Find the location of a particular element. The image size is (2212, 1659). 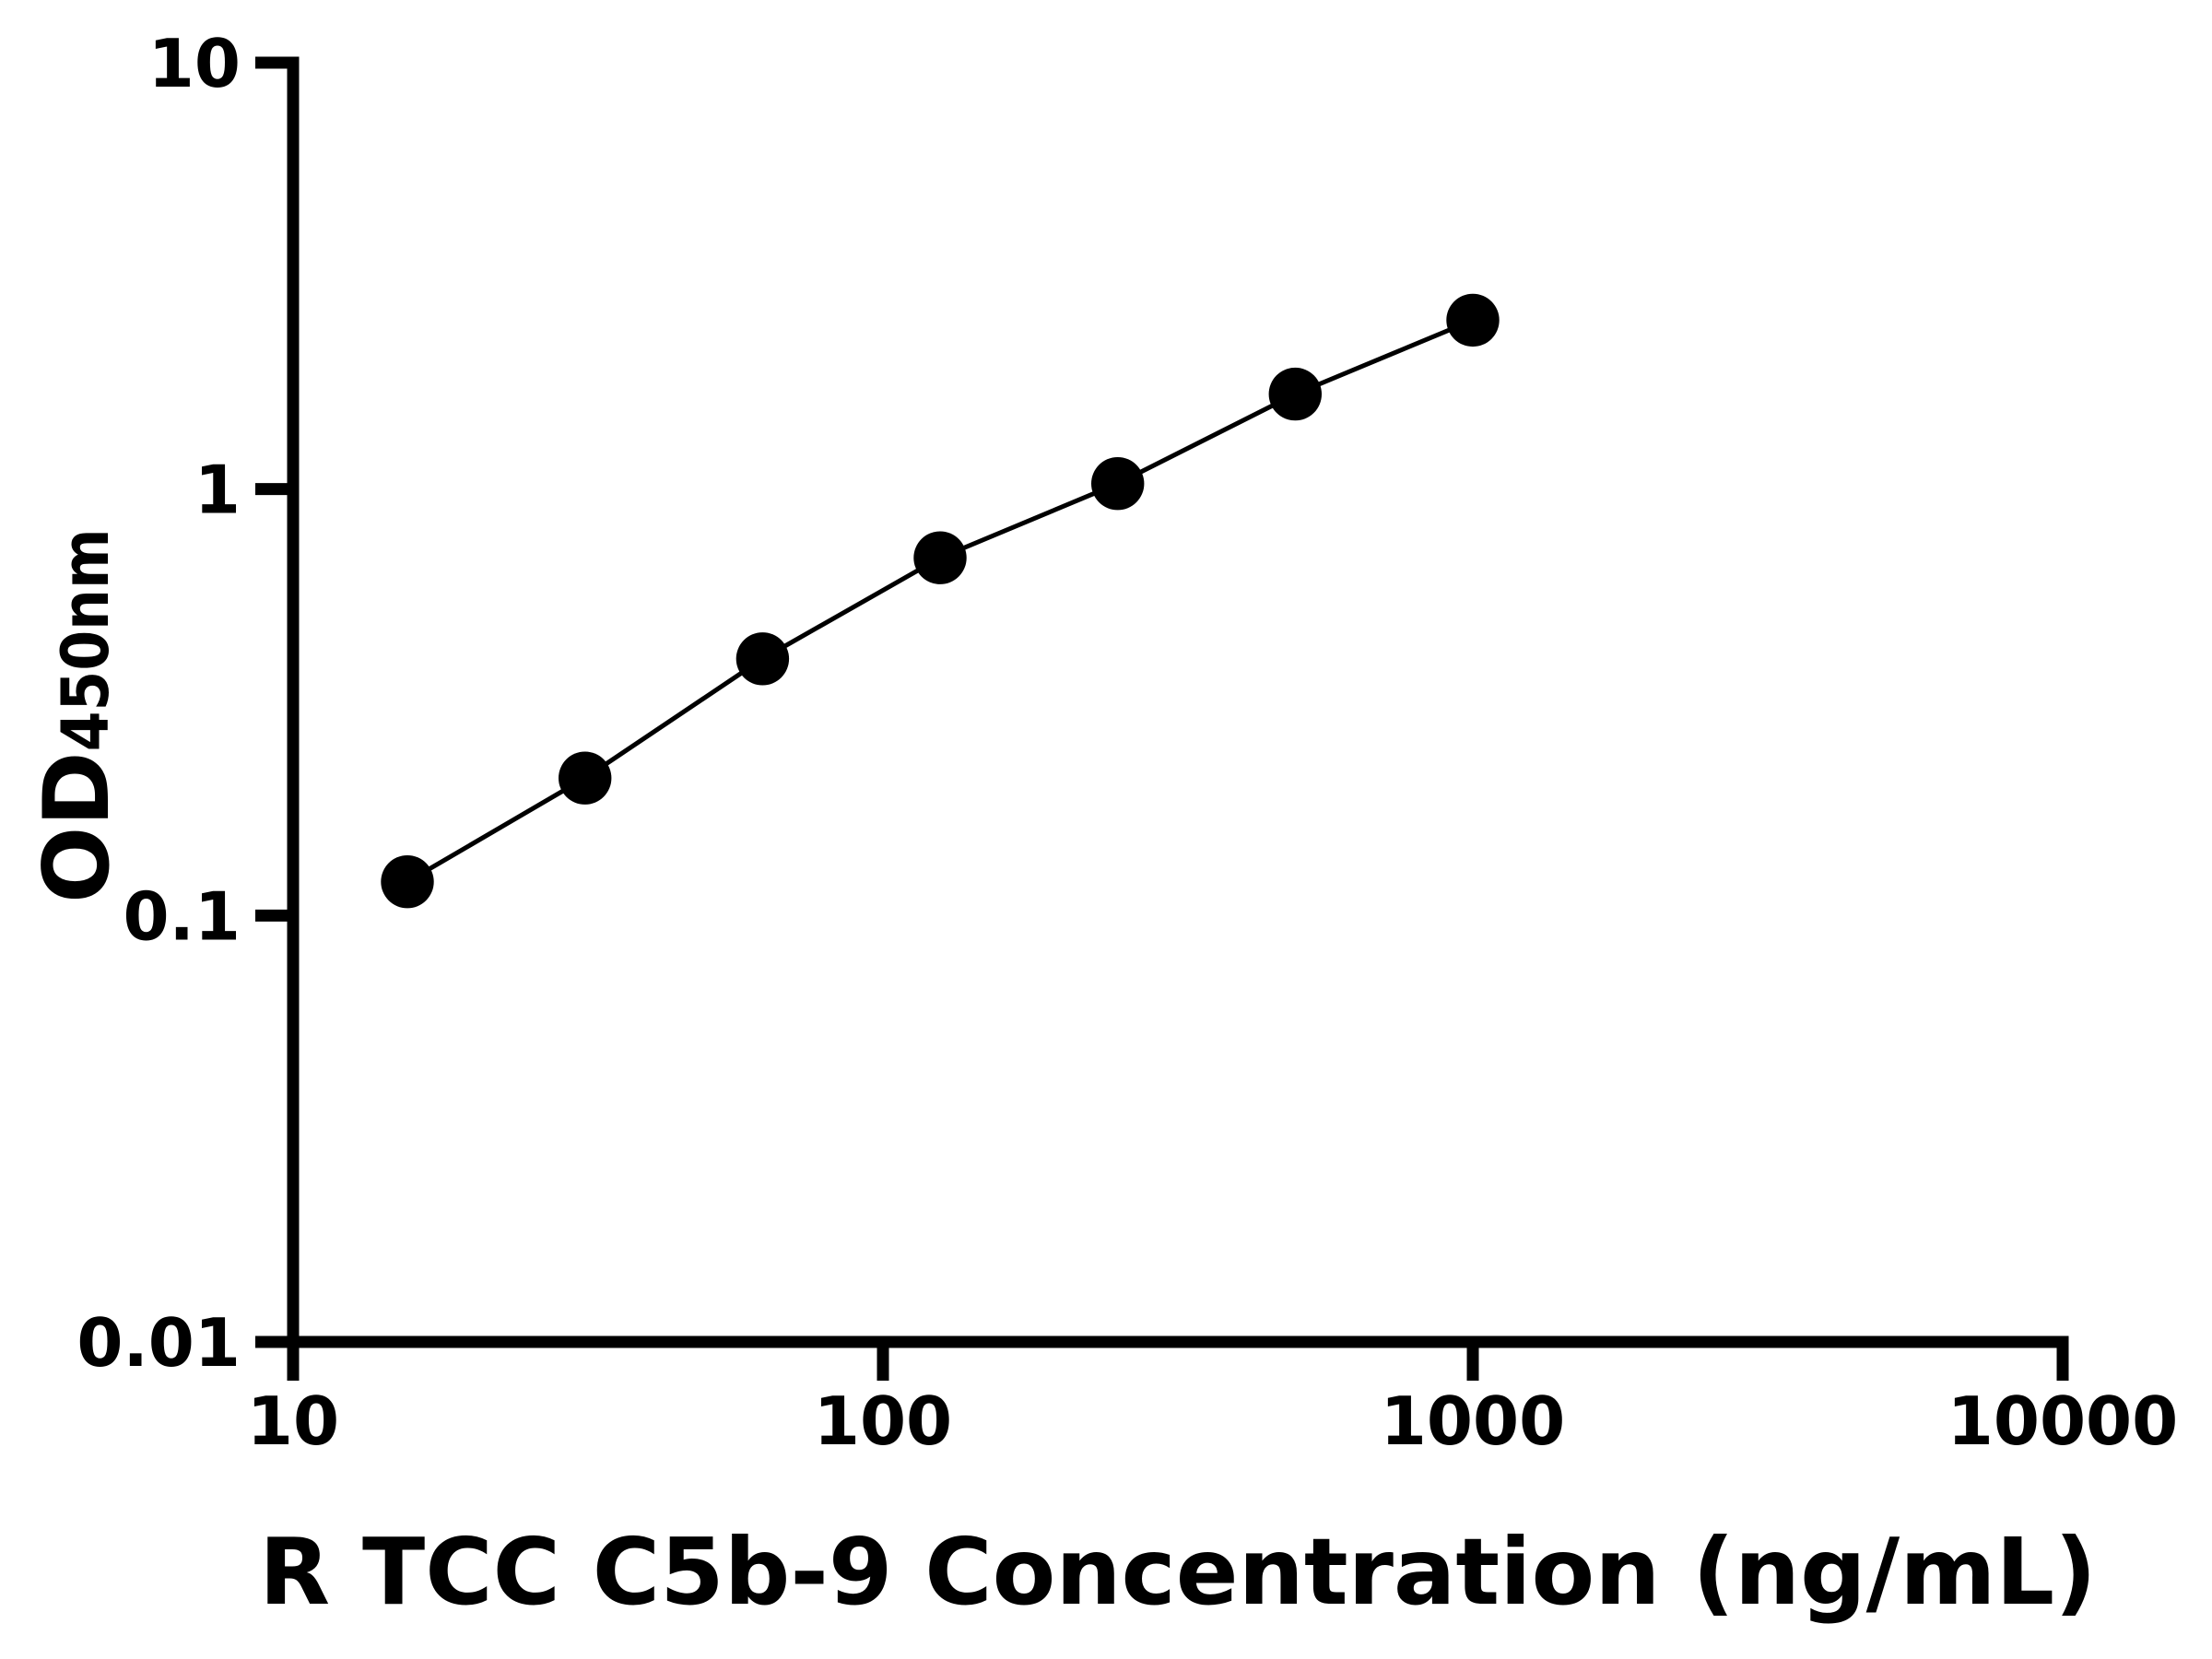

x-tick-label: 1000 is located at coordinates (1473, 1421).